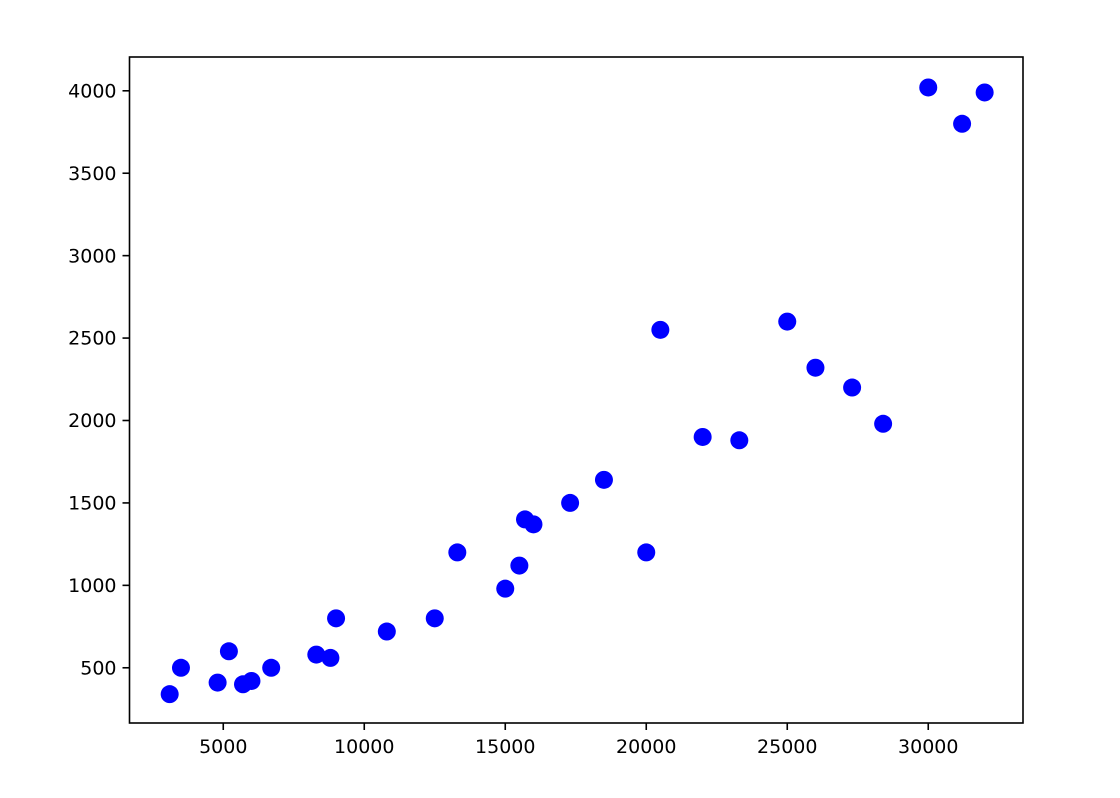 Image resolution: width=1120 pixels, height=798 pixels. I want to click on y-tick-label: 1000, so click(92, 586).